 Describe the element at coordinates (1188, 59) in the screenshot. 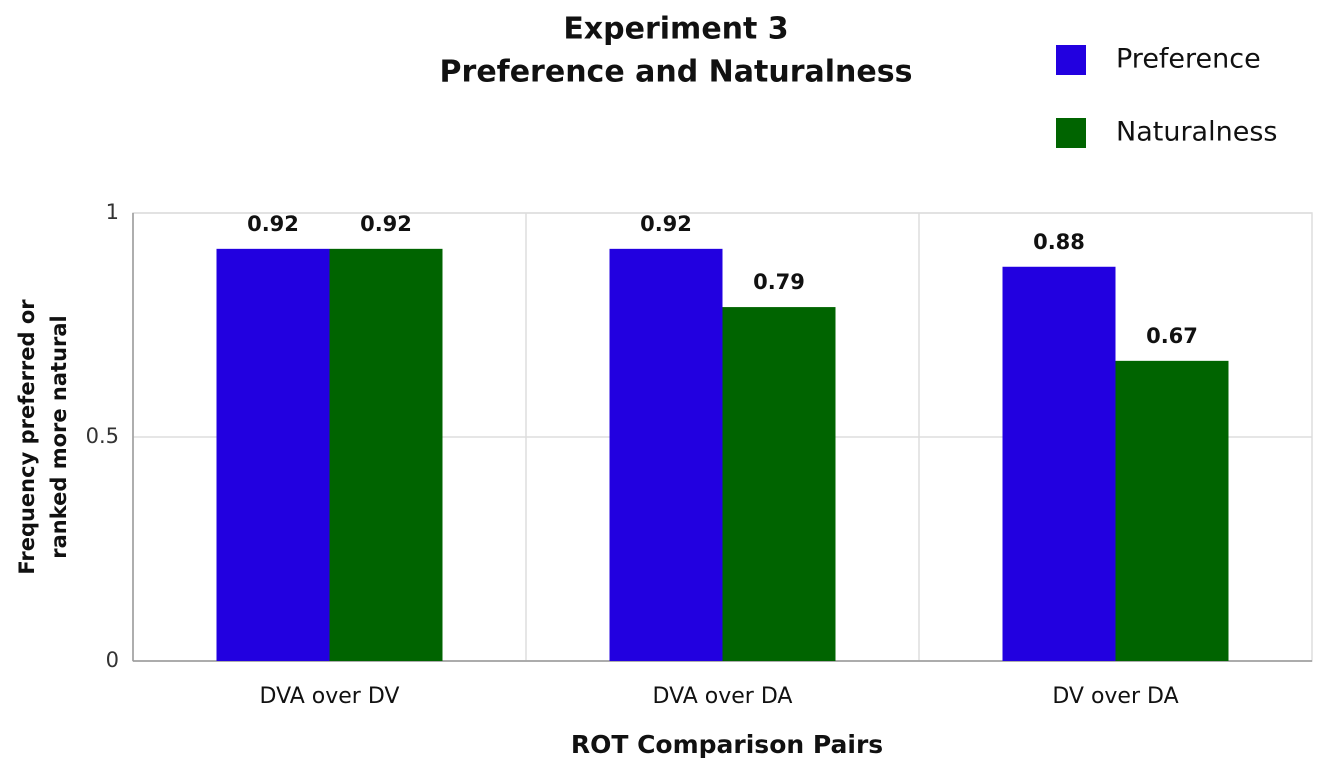

I see `legend-label: Preference` at that location.